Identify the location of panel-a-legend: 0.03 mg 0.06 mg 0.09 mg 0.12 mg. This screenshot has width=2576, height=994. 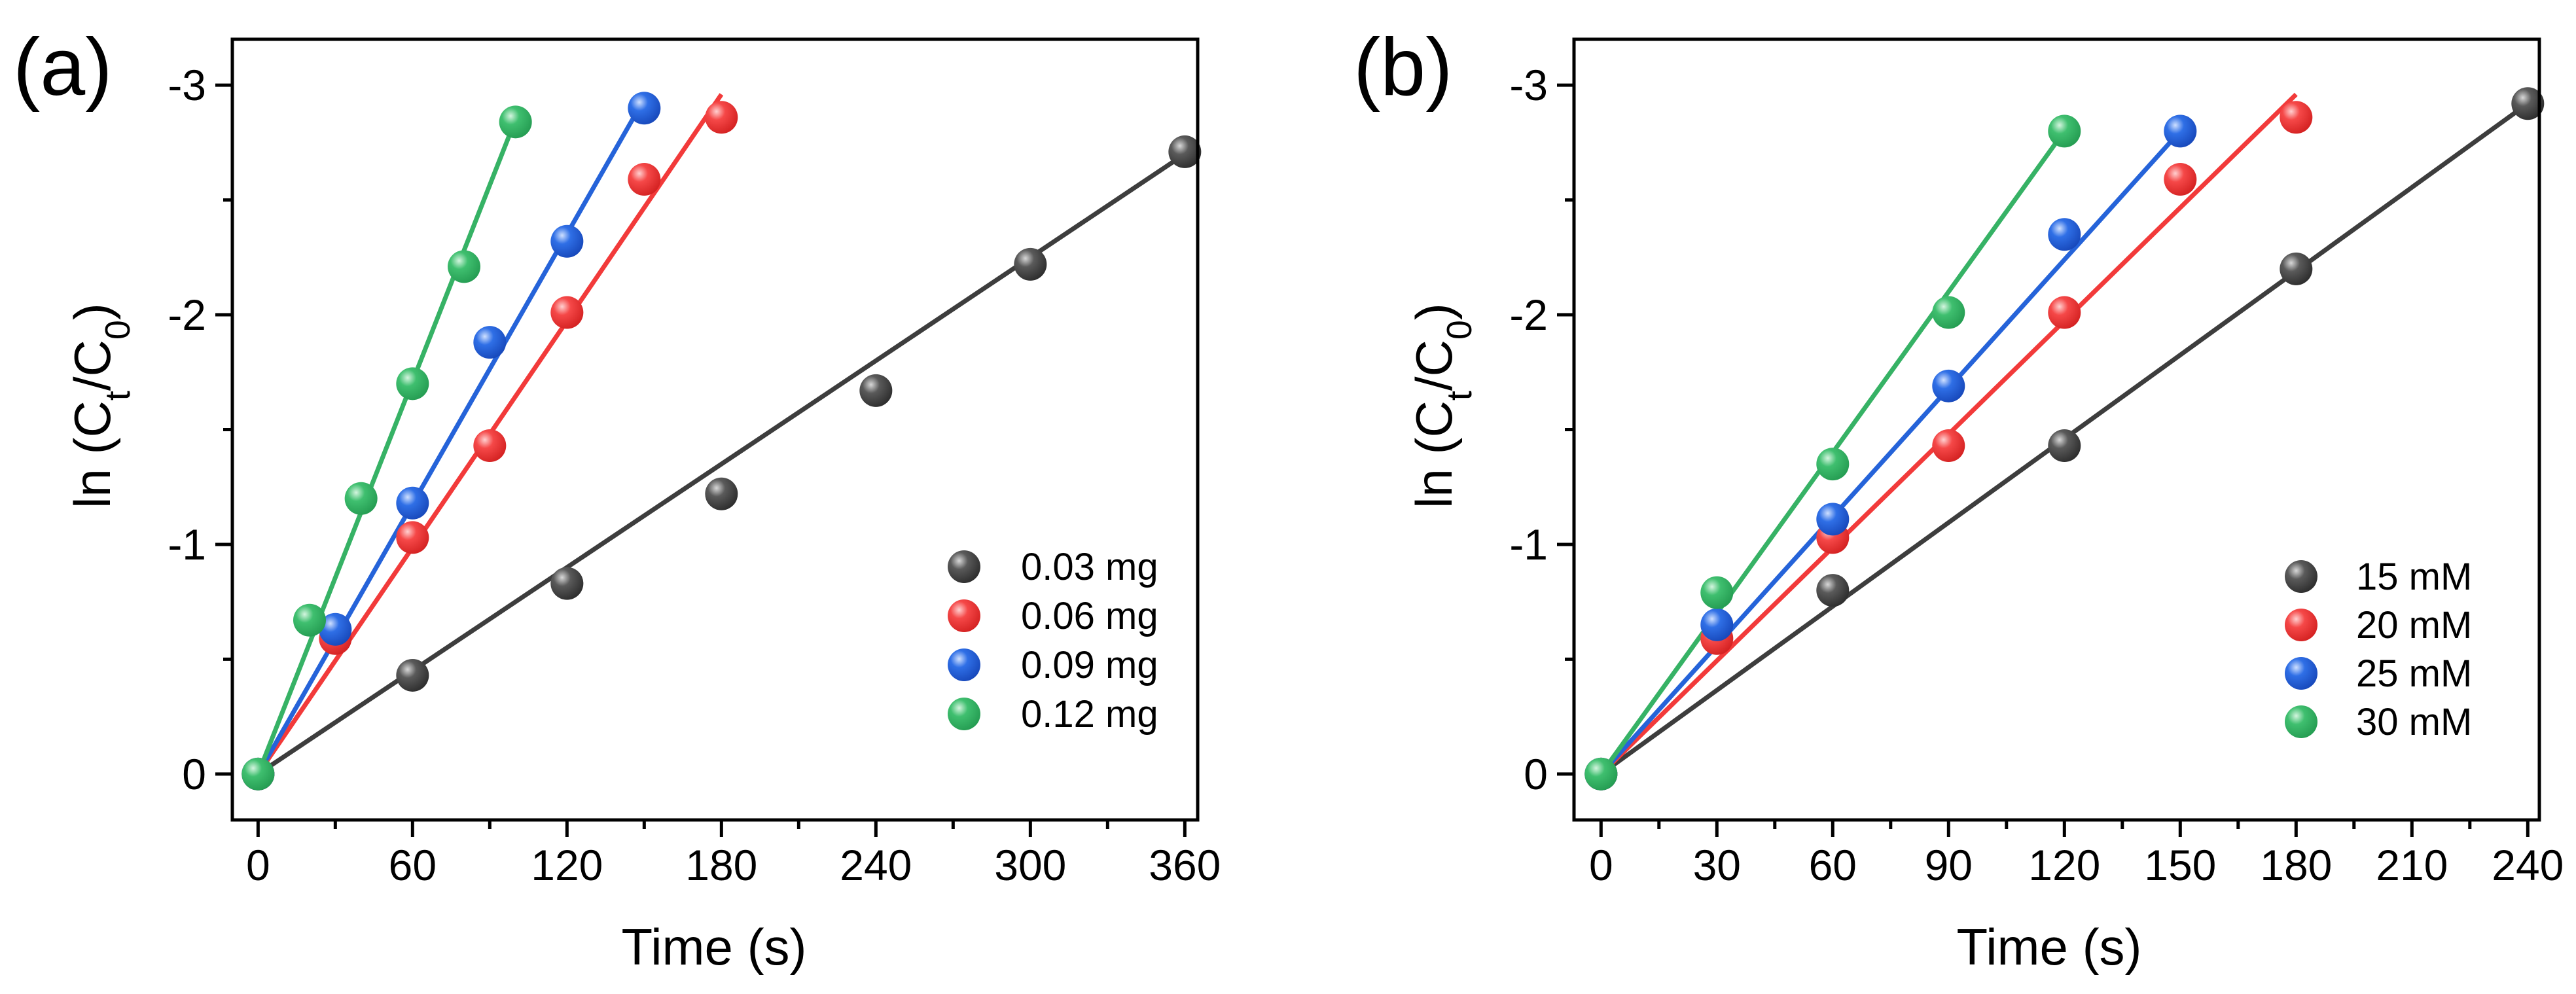
(1053, 641).